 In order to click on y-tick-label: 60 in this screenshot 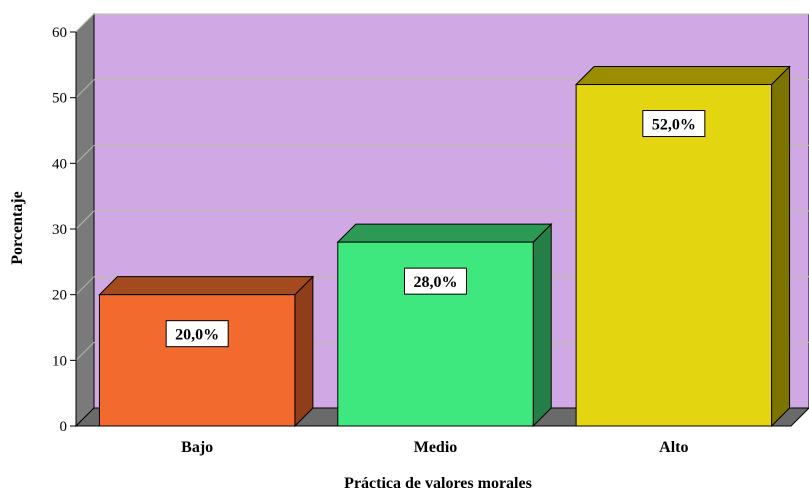, I will do `click(59, 33)`.